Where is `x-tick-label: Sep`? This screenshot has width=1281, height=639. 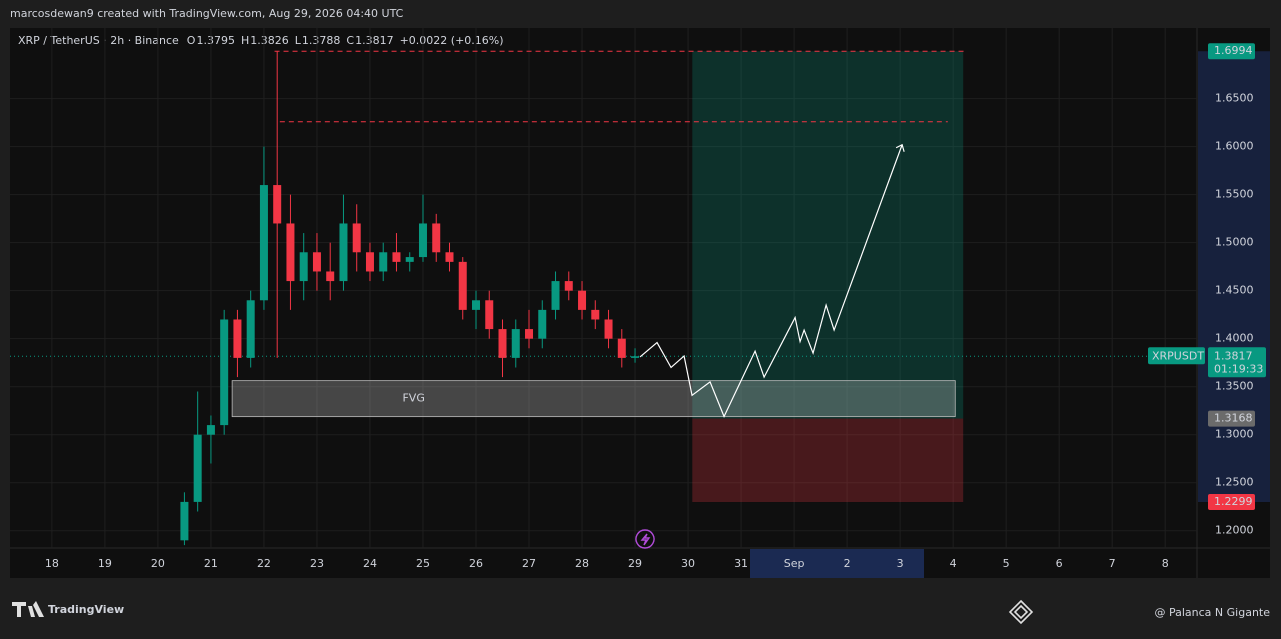
x-tick-label: Sep is located at coordinates (794, 563).